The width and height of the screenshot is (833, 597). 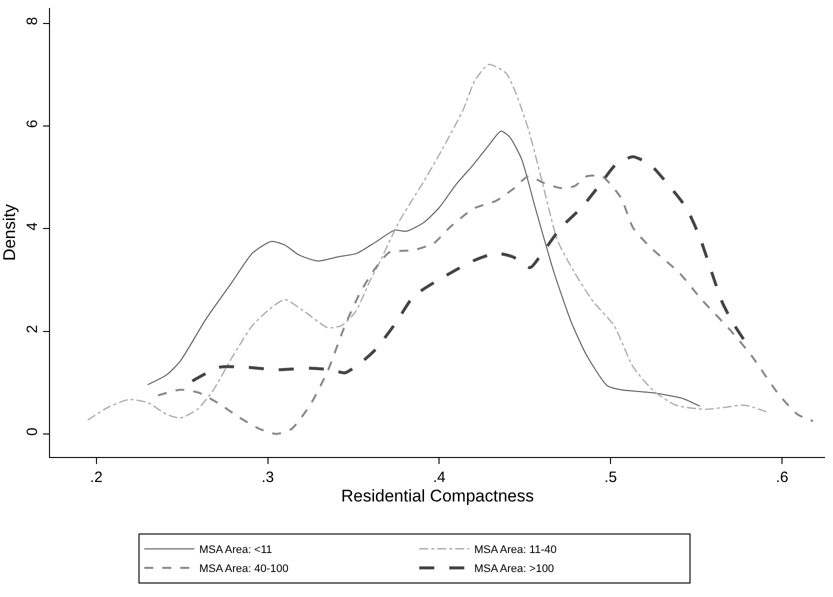 What do you see at coordinates (96, 477) in the screenshot?
I see `x-tick-label: .2` at bounding box center [96, 477].